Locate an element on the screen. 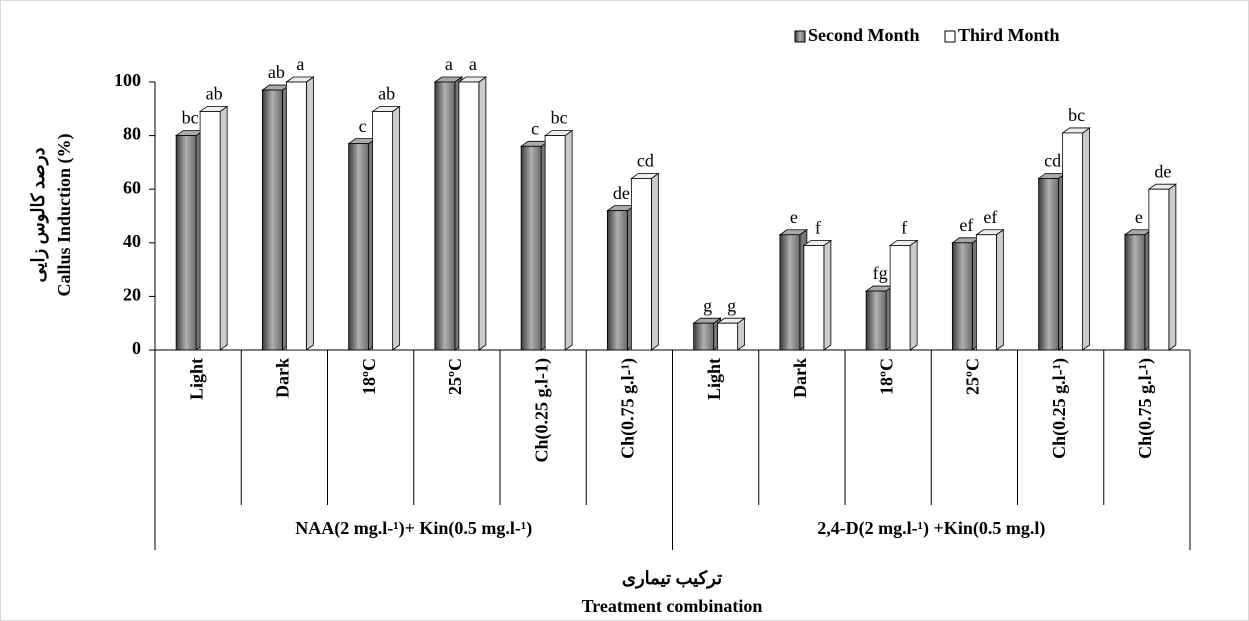 This screenshot has width=1249, height=621. x-tick-label: Ch(0.25 g.l-¹) is located at coordinates (1059, 408).